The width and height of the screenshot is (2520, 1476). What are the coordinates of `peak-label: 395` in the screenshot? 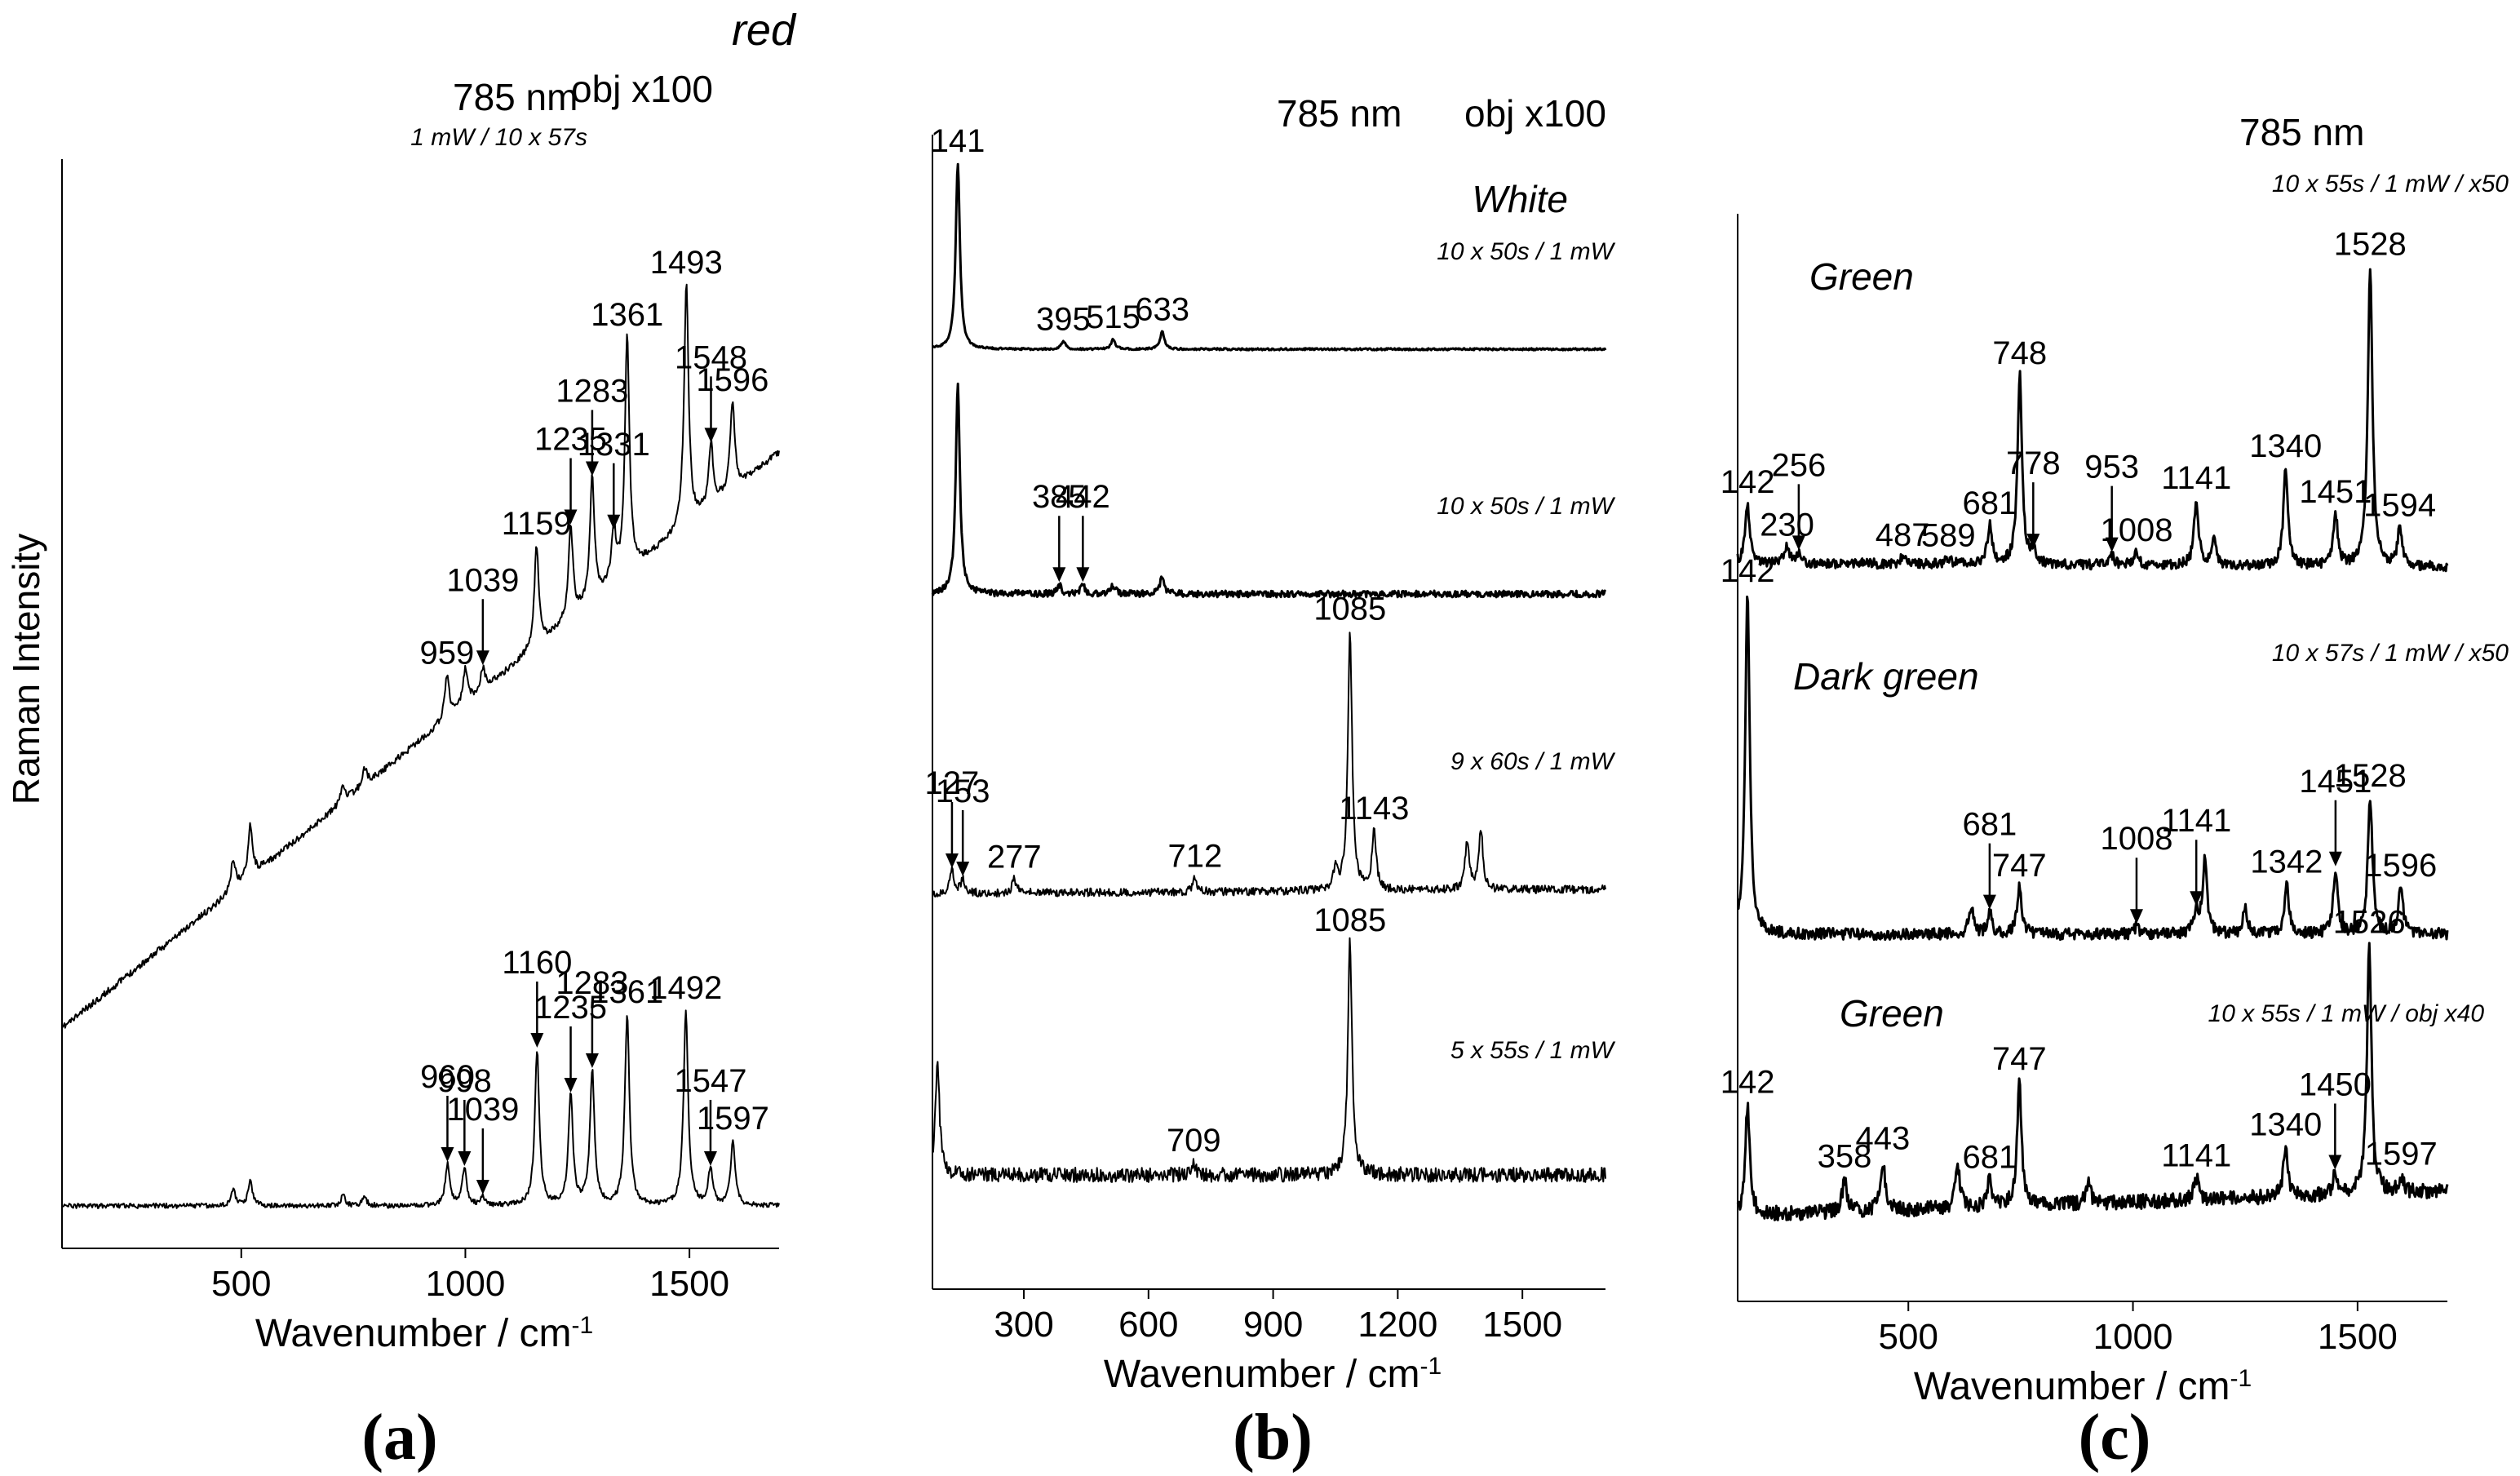 It's located at (1064, 319).